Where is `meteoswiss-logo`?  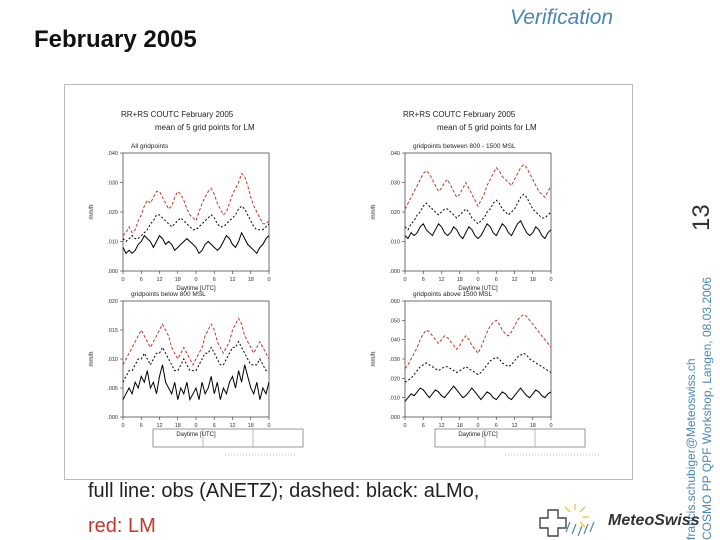 meteoswiss-logo is located at coordinates (567, 520).